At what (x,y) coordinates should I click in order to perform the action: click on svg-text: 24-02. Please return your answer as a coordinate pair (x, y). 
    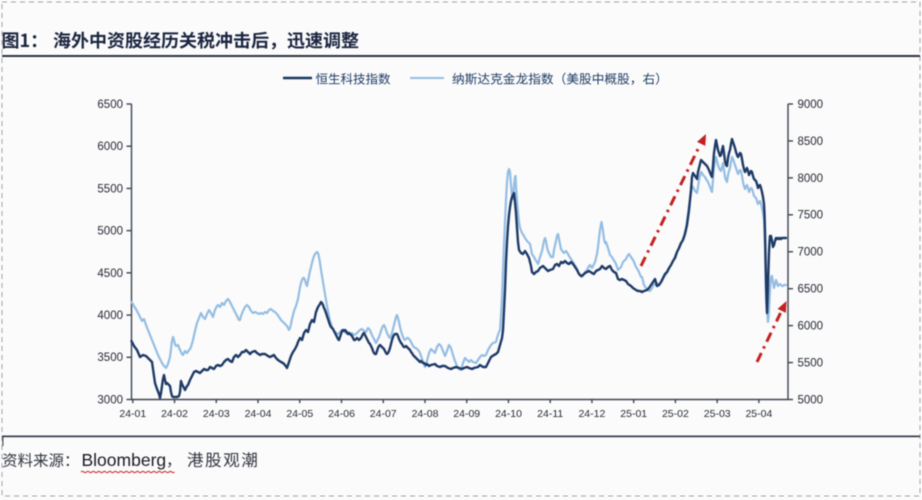
    Looking at the image, I should click on (174, 414).